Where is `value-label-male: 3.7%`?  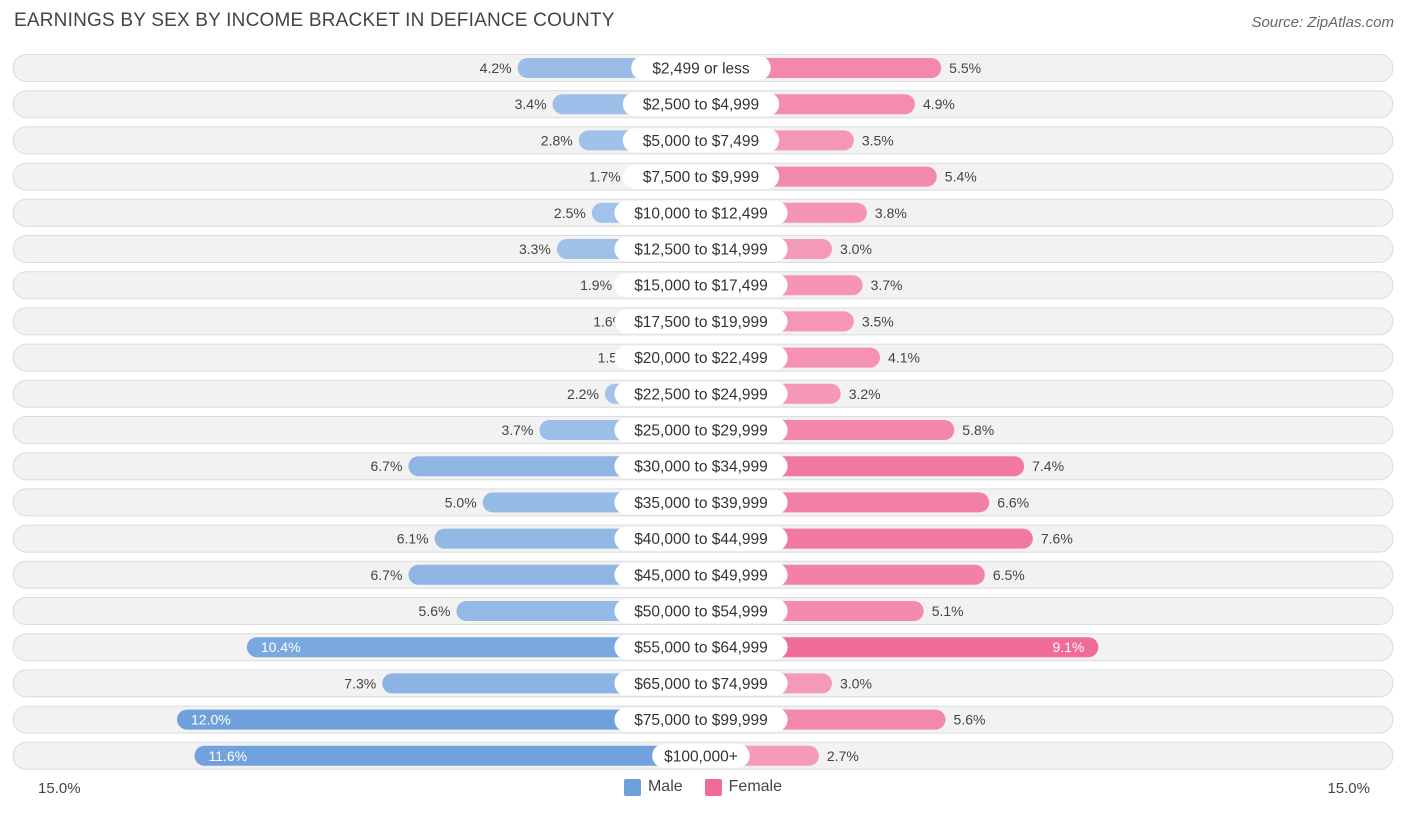
value-label-male: 3.7% is located at coordinates (518, 430).